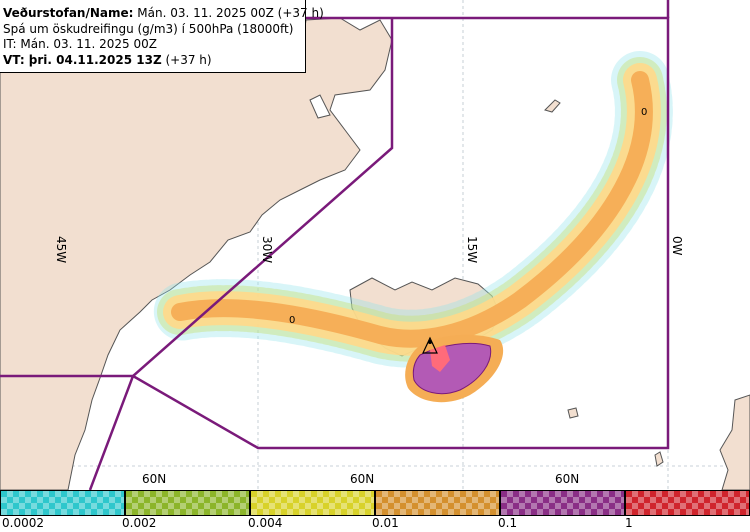 Image resolution: width=750 pixels, height=532 pixels. What do you see at coordinates (440, 358) in the screenshot?
I see `ash-peak-core` at bounding box center [440, 358].